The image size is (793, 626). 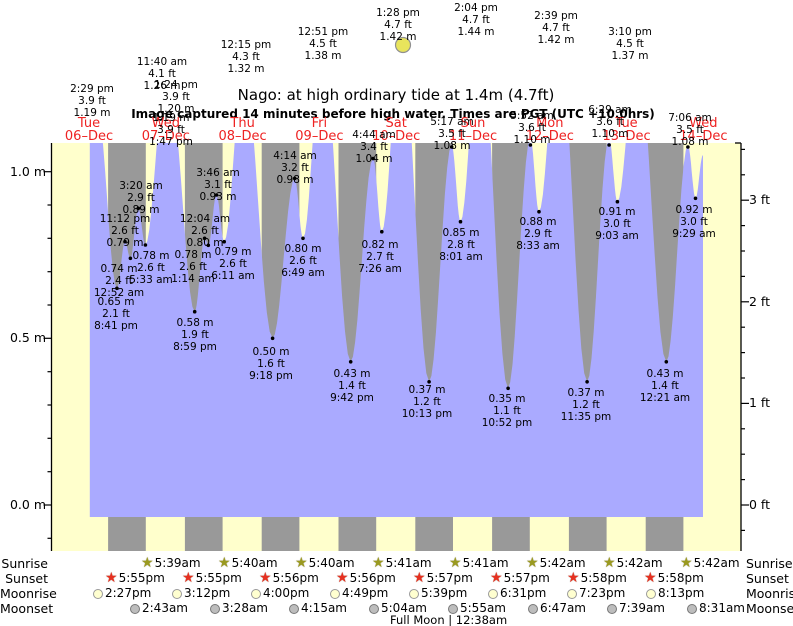 What do you see at coordinates (245, 608) in the screenshot?
I see `astro-time: 3:28am` at bounding box center [245, 608].